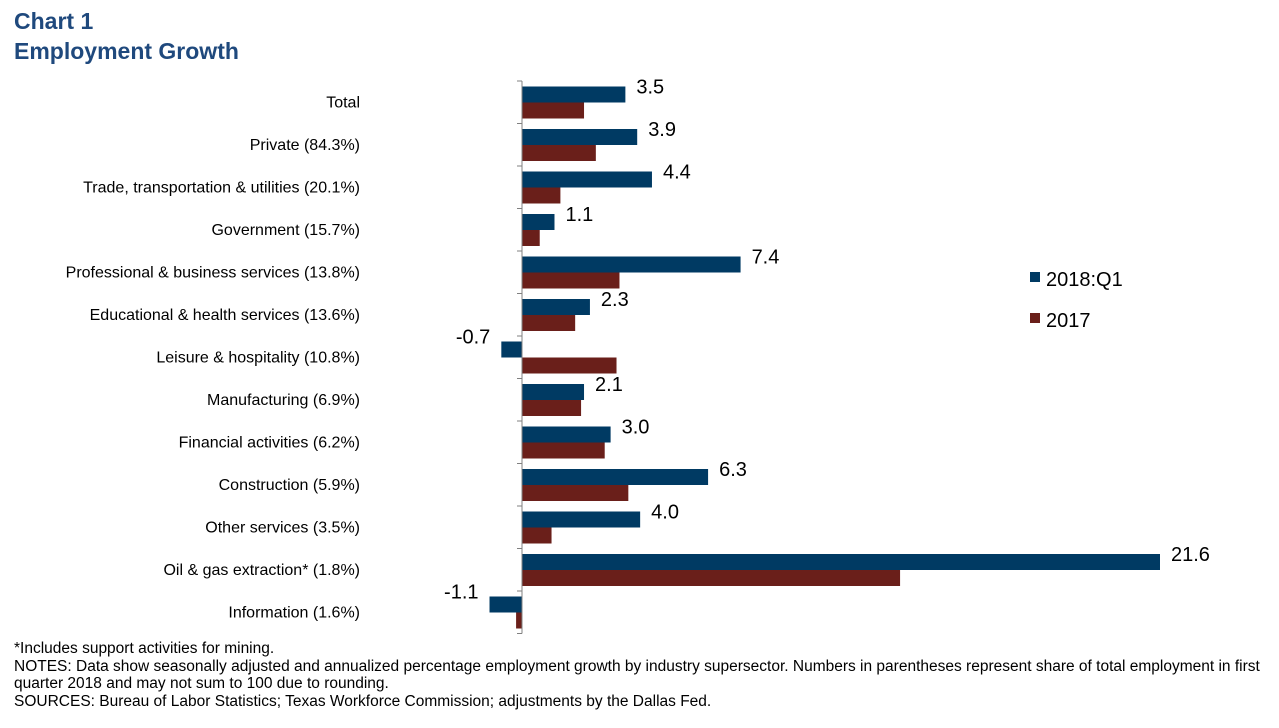 The height and width of the screenshot is (728, 1279). Describe the element at coordinates (213, 272) in the screenshot. I see `category-label: Professional & business services (13.8%)` at that location.